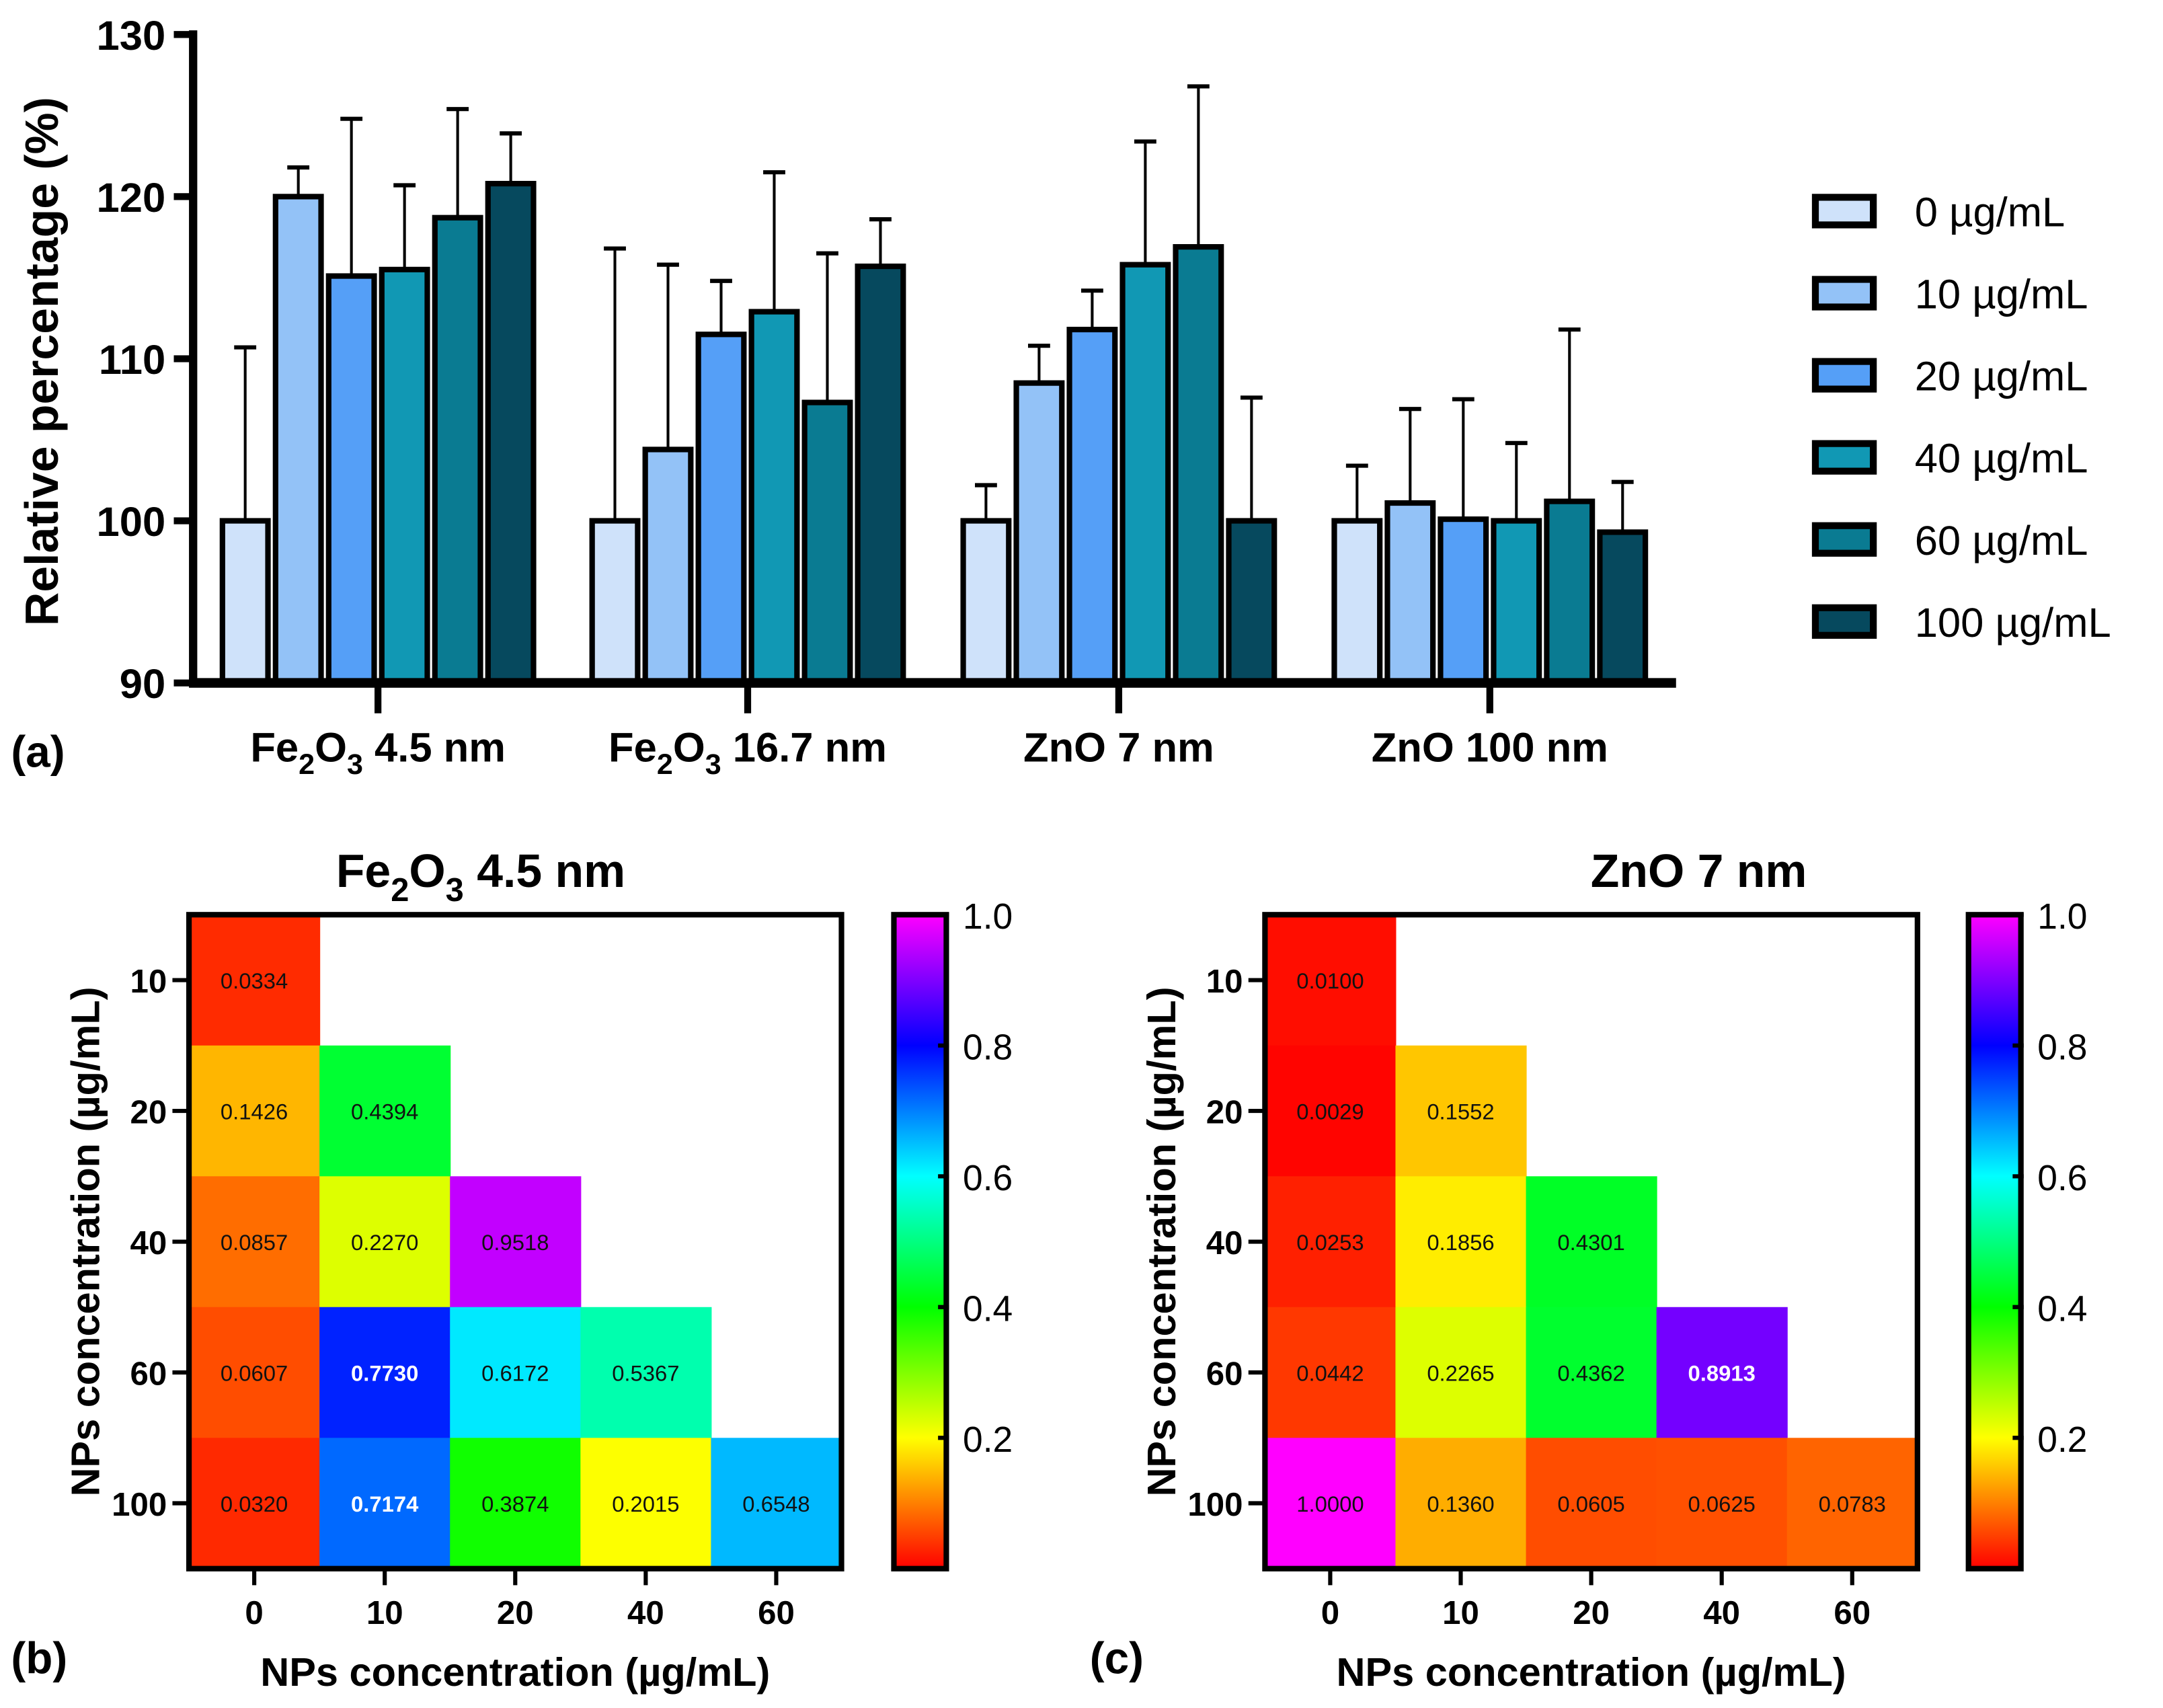 The height and width of the screenshot is (1708, 2163). I want to click on cell-value-label: 1.0000, so click(1330, 1503).